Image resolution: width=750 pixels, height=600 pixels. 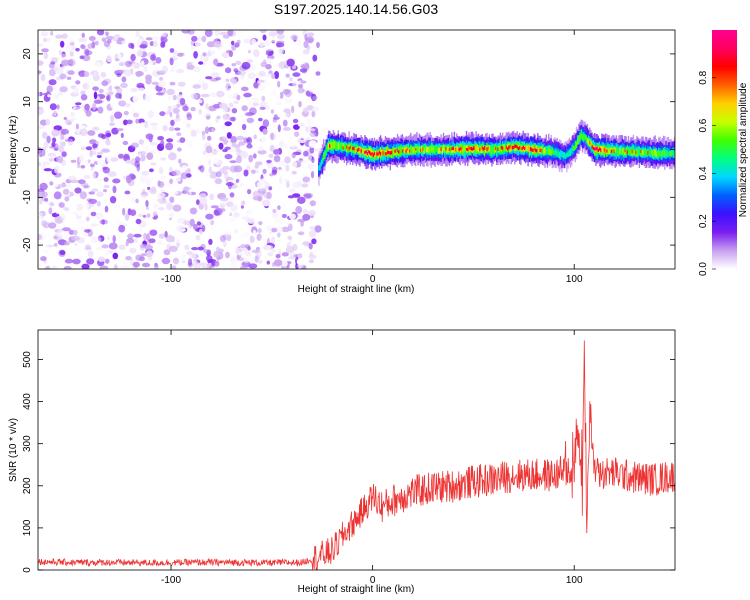 What do you see at coordinates (171, 279) in the screenshot?
I see `x-tick-label: -100` at bounding box center [171, 279].